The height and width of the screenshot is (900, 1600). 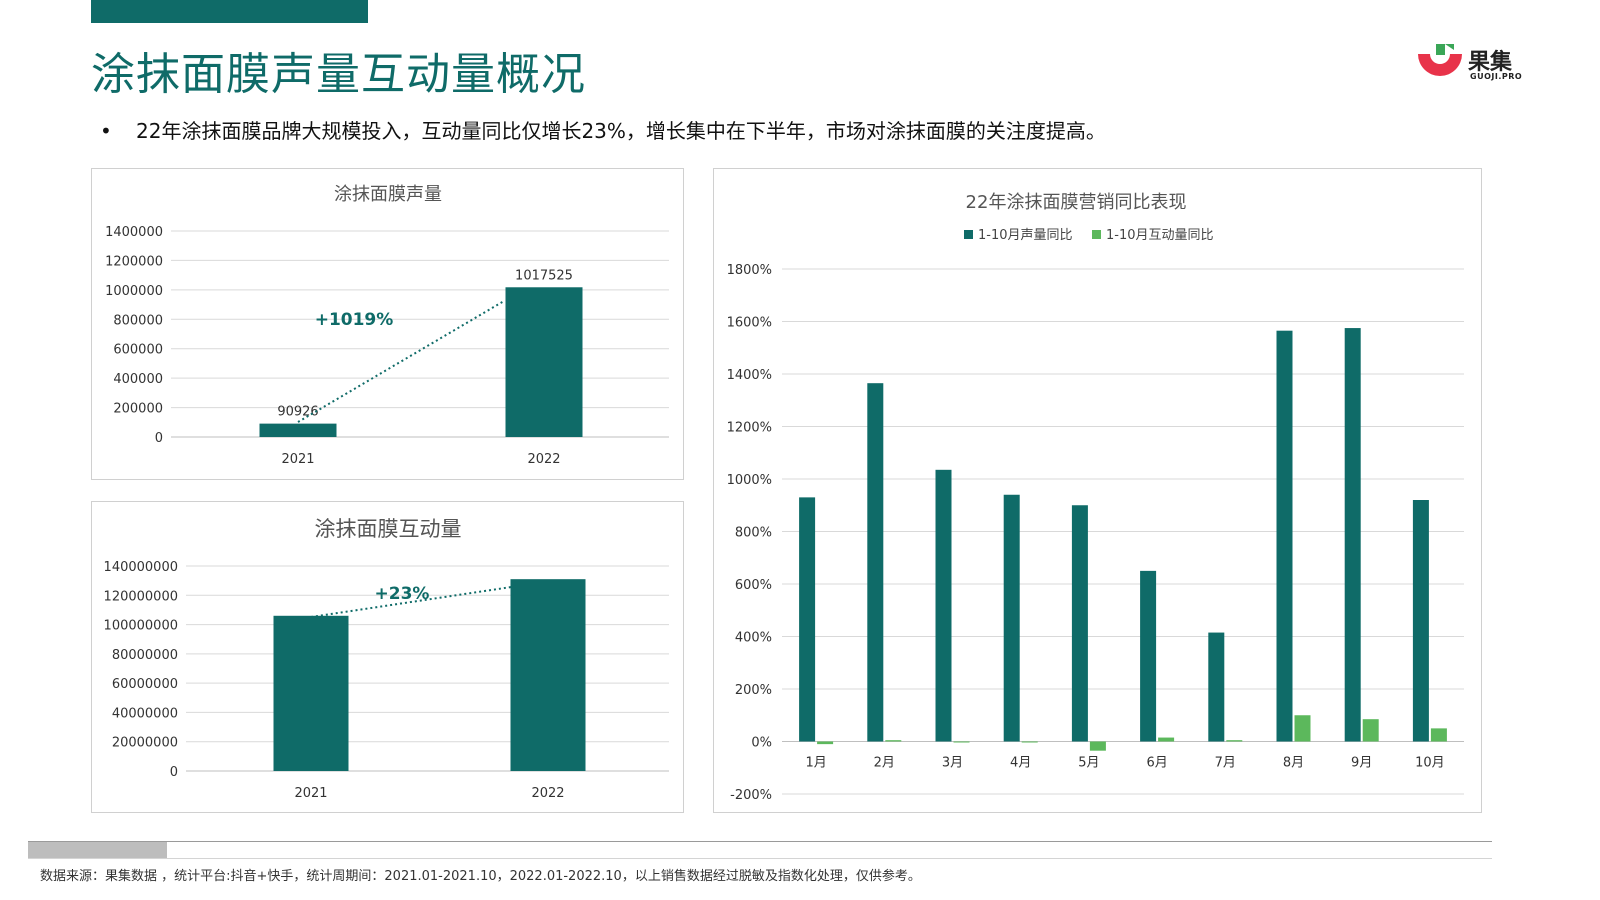 I want to click on bar-2月-volume, so click(x=875, y=562).